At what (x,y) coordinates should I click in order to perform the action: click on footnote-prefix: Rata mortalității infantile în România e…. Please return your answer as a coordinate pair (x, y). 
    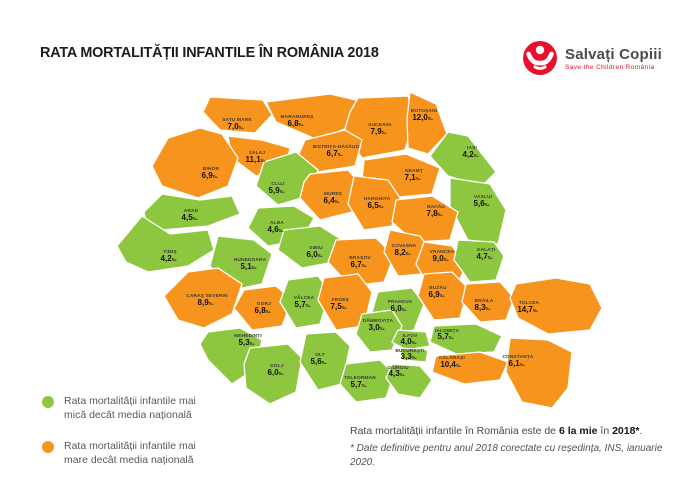
    Looking at the image, I should click on (454, 431).